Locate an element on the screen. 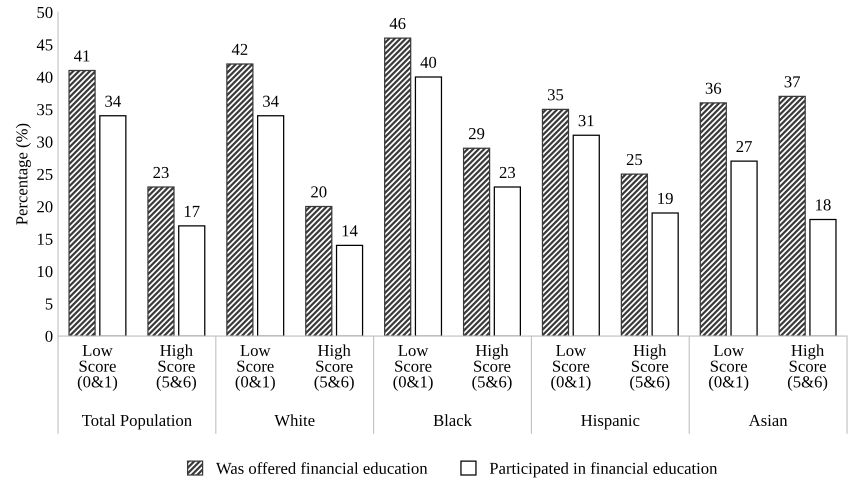  text: Asian is located at coordinates (768, 420).